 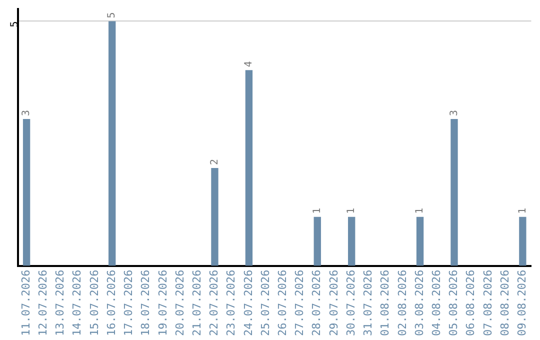 What do you see at coordinates (333, 303) in the screenshot?
I see `x-tick-label: 29.07.2026` at bounding box center [333, 303].